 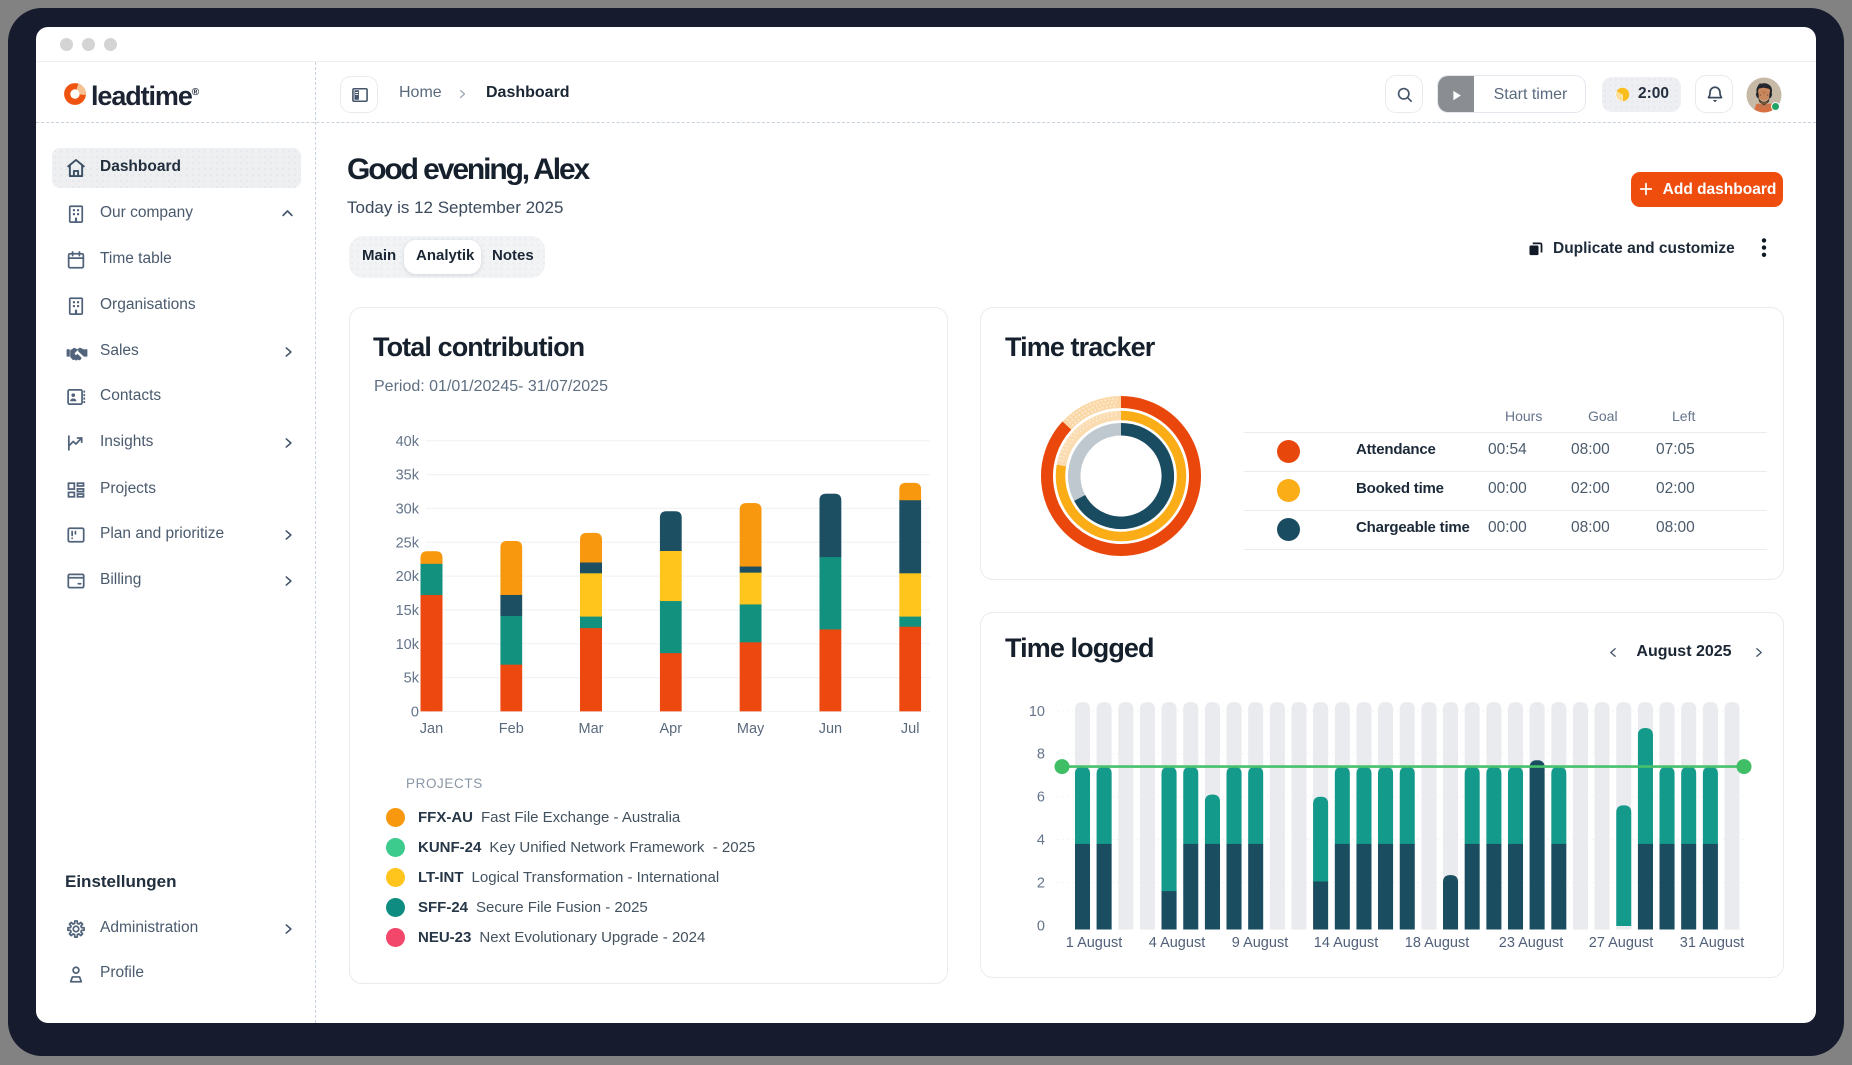 What do you see at coordinates (1037, 712) in the screenshot?
I see `svg-text: 10` at bounding box center [1037, 712].